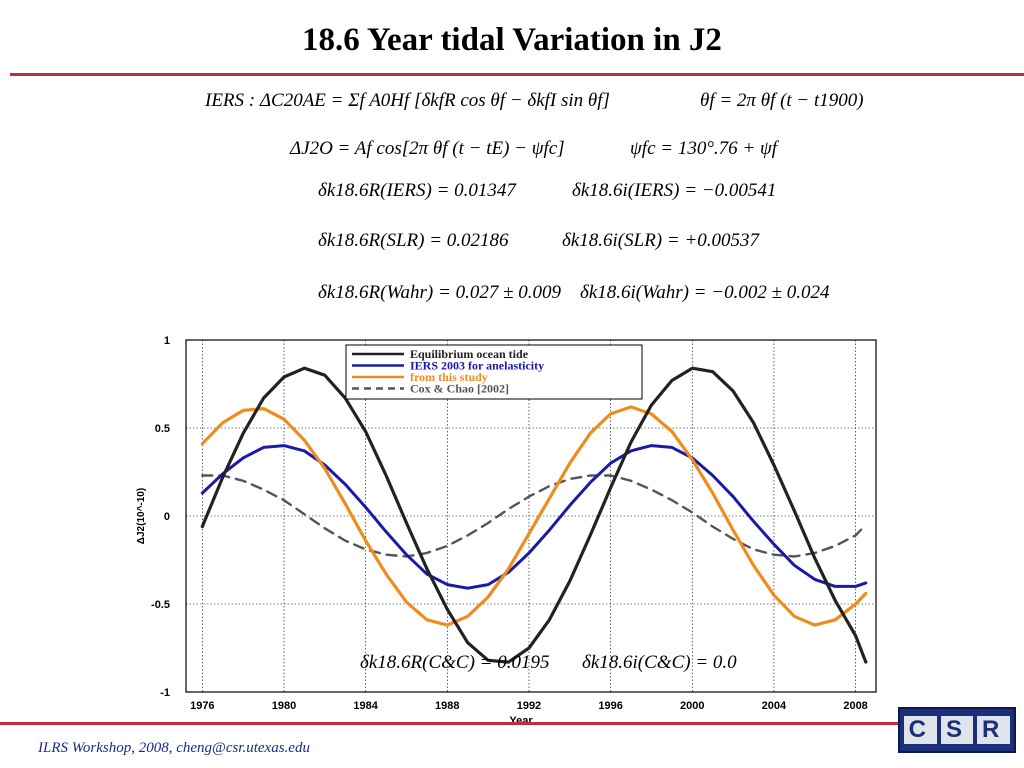 The width and height of the screenshot is (1024, 768). Describe the element at coordinates (704, 148) in the screenshot. I see `psi-formula: ψfc = 130°.76 + ψf` at that location.